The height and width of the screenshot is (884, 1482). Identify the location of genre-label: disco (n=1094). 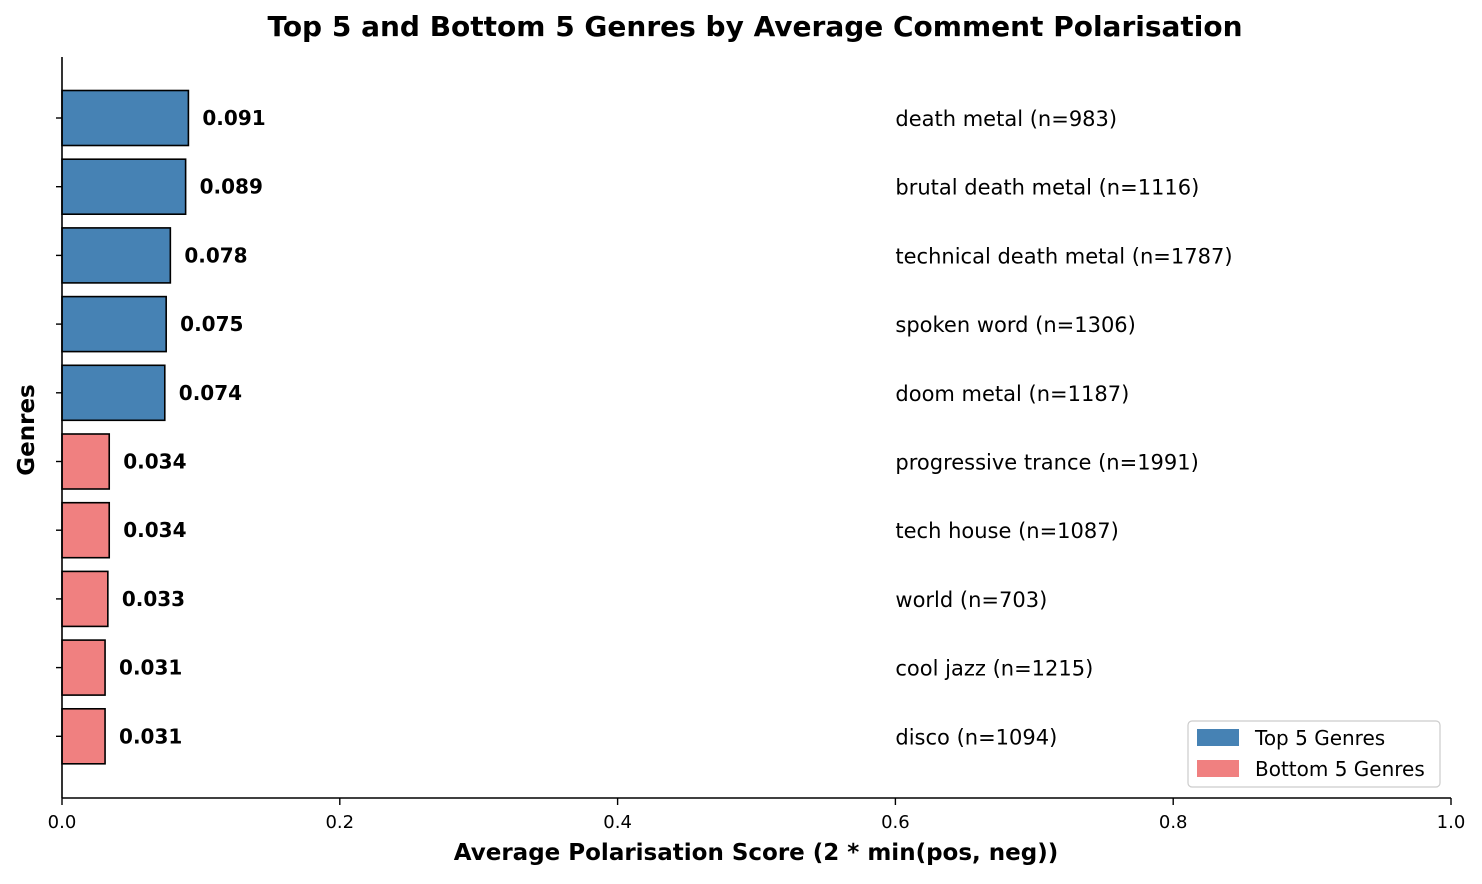
(976, 737).